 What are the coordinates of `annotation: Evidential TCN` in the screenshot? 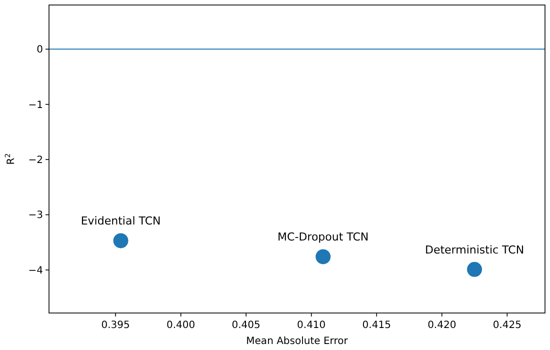 It's located at (120, 221).